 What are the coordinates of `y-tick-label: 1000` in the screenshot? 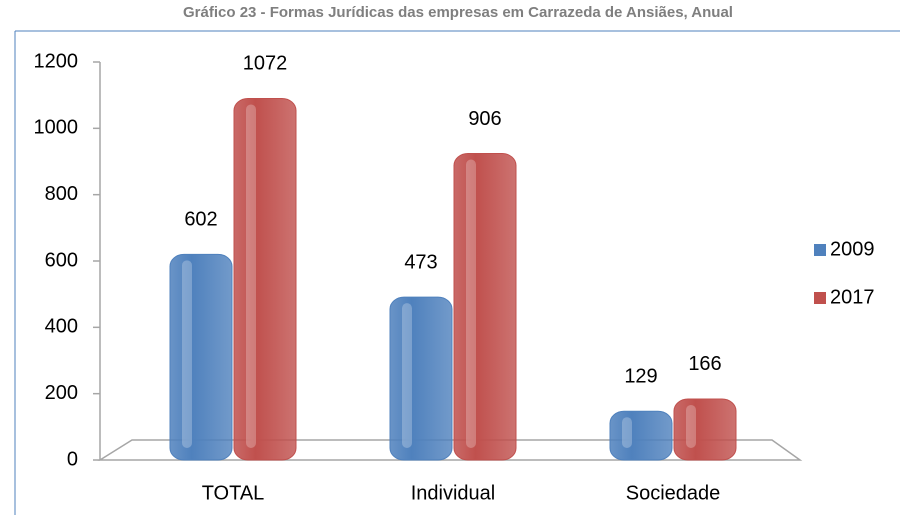 It's located at (56, 128).